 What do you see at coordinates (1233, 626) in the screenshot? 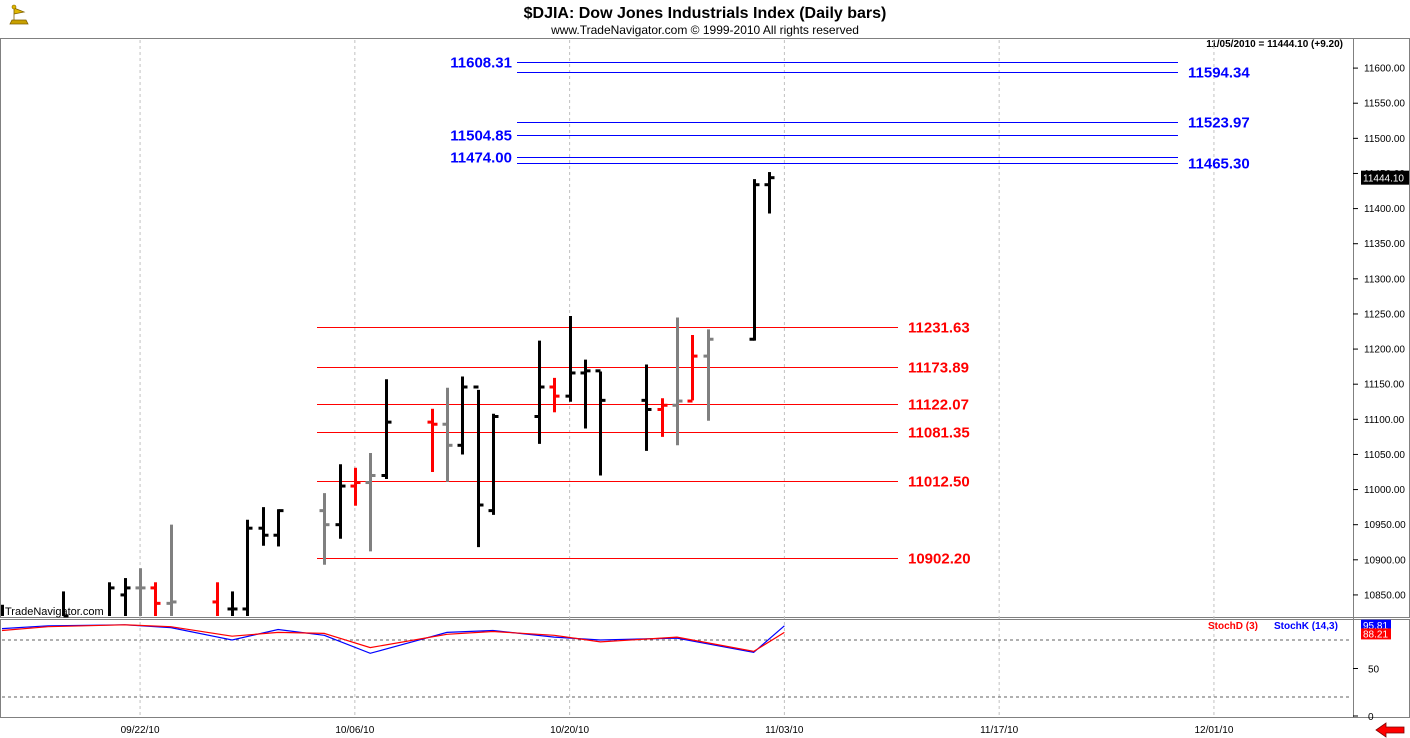
I see `legend-stoch-d: StochD (3)` at bounding box center [1233, 626].